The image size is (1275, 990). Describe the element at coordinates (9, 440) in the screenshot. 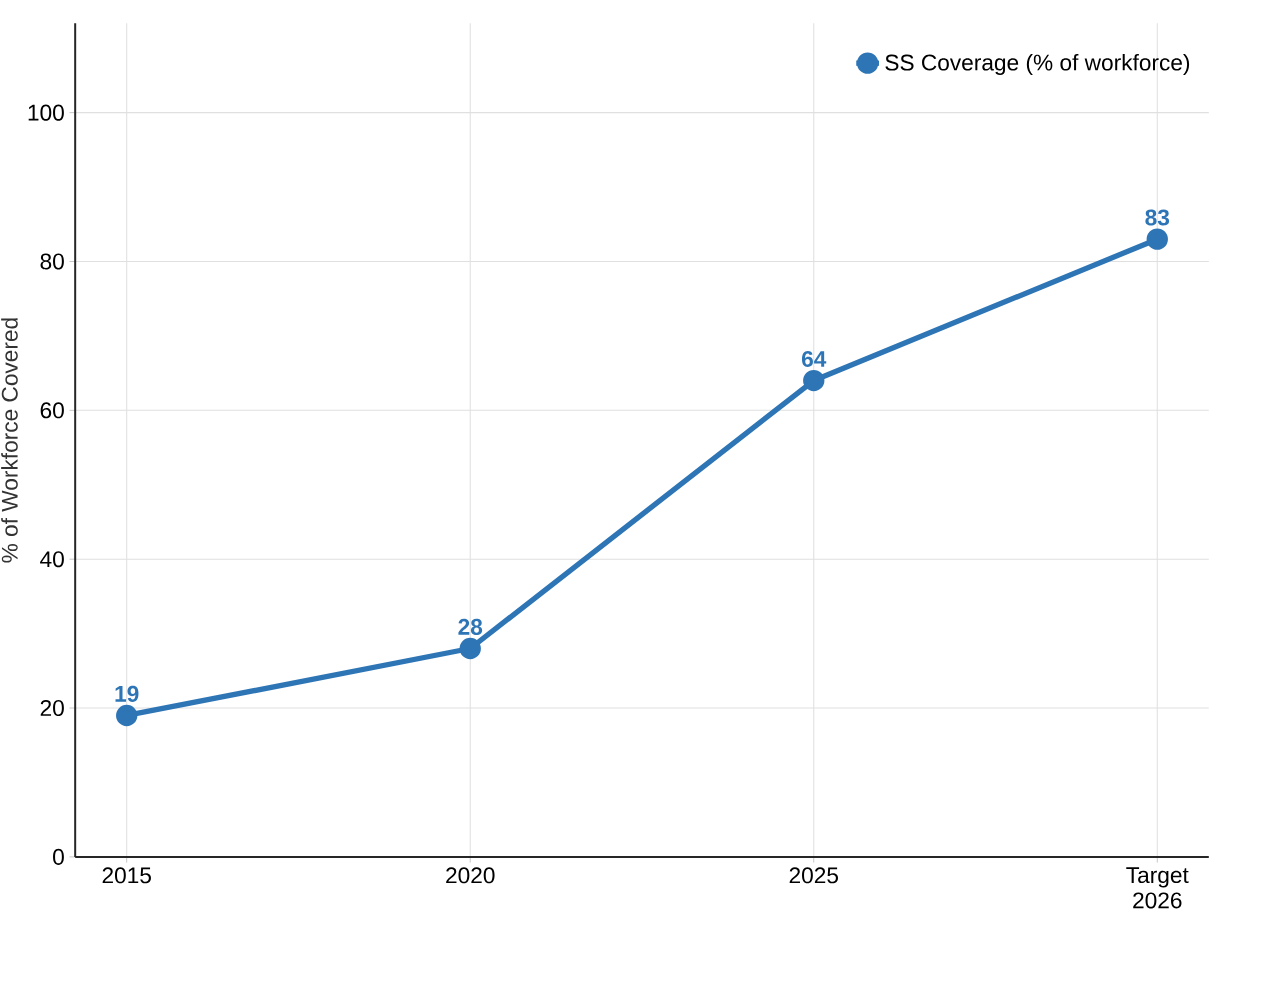

I see `y-axis-title: % of Workforce Covered` at that location.